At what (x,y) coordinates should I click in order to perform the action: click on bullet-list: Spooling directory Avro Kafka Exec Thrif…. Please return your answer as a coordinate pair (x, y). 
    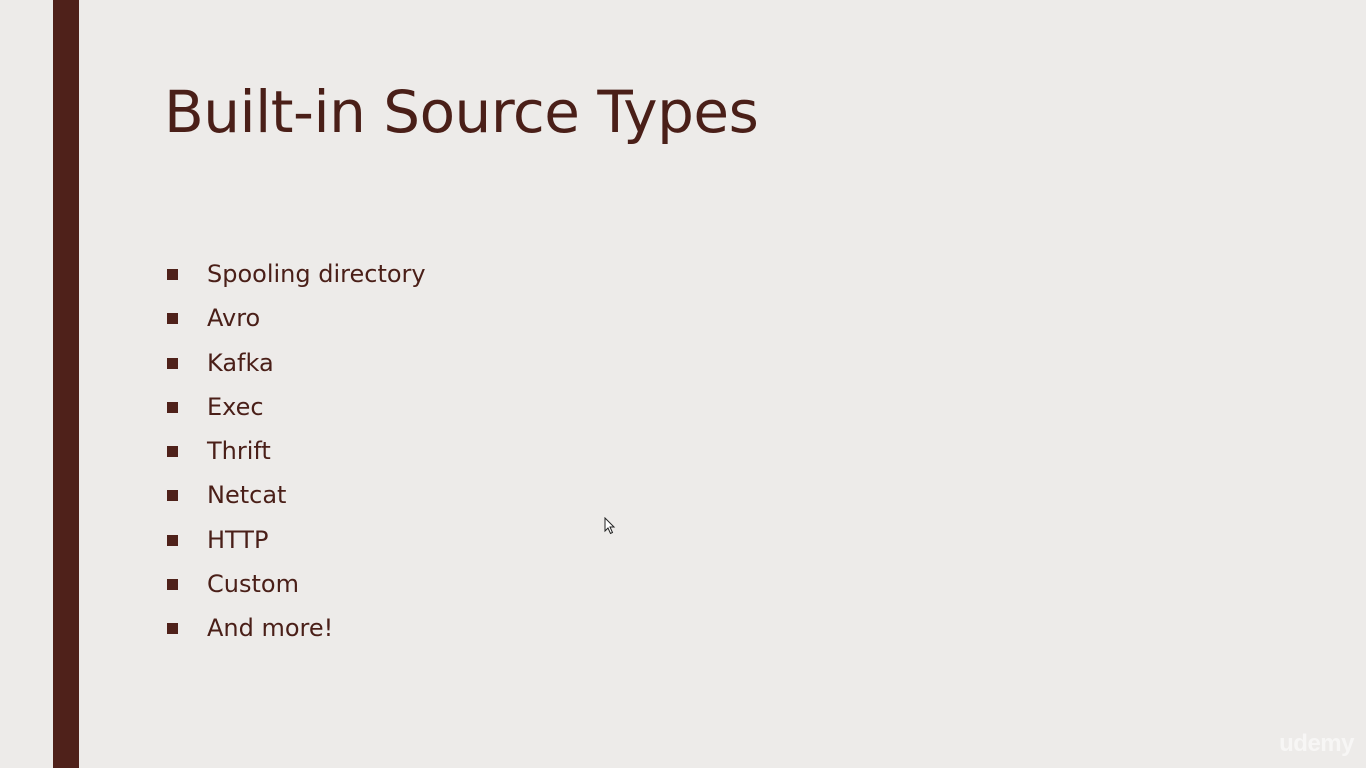
    Looking at the image, I should click on (295, 451).